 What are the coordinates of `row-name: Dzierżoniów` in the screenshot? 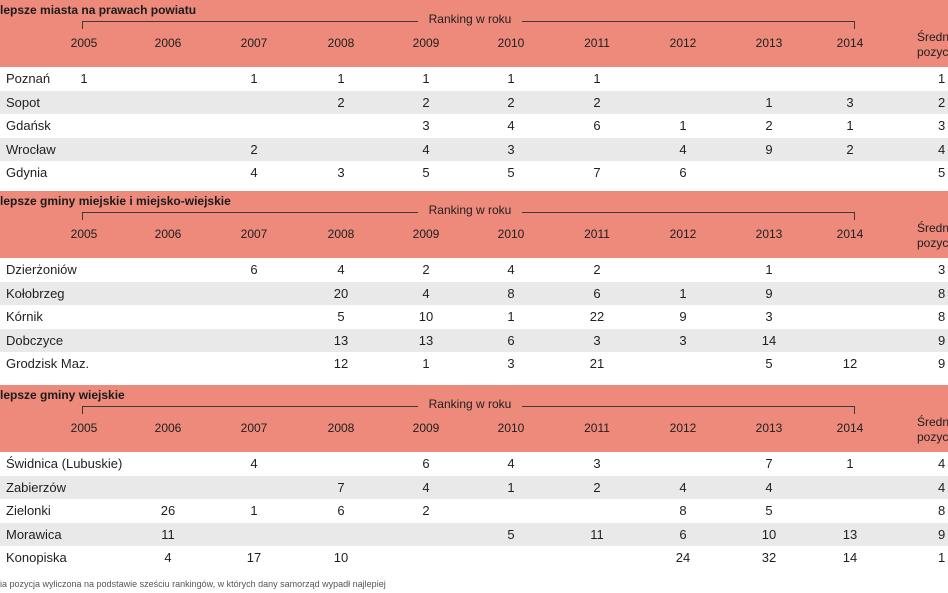 It's located at (41, 269).